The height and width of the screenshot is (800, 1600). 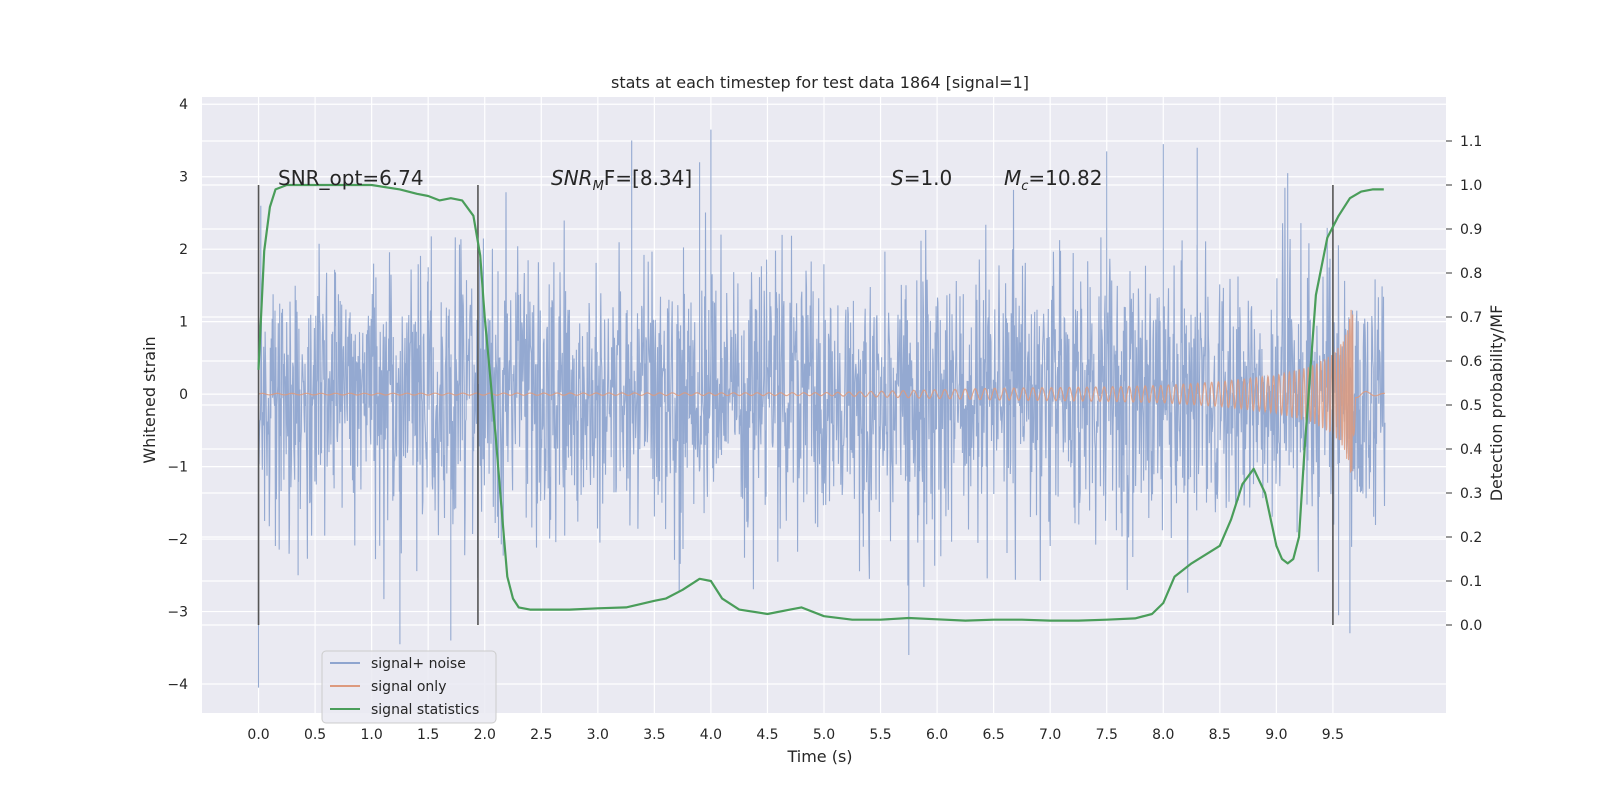 What do you see at coordinates (258, 735) in the screenshot?
I see `x-tick-label: 0.0` at bounding box center [258, 735].